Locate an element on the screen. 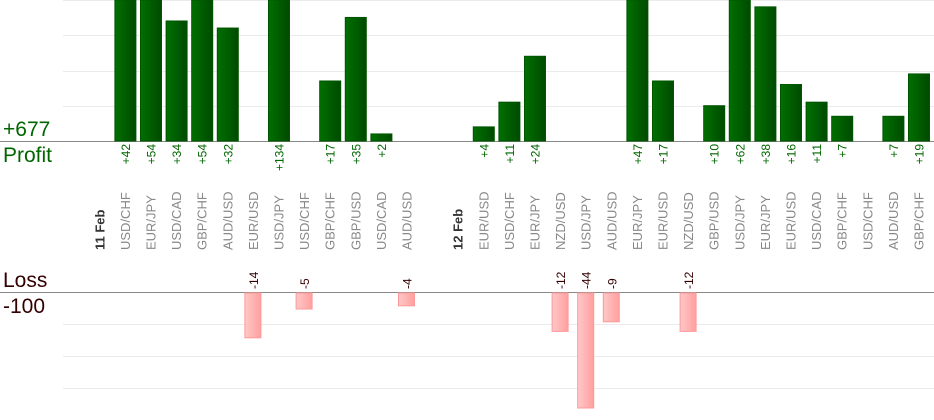  profit-value-label: +47 is located at coordinates (638, 154).